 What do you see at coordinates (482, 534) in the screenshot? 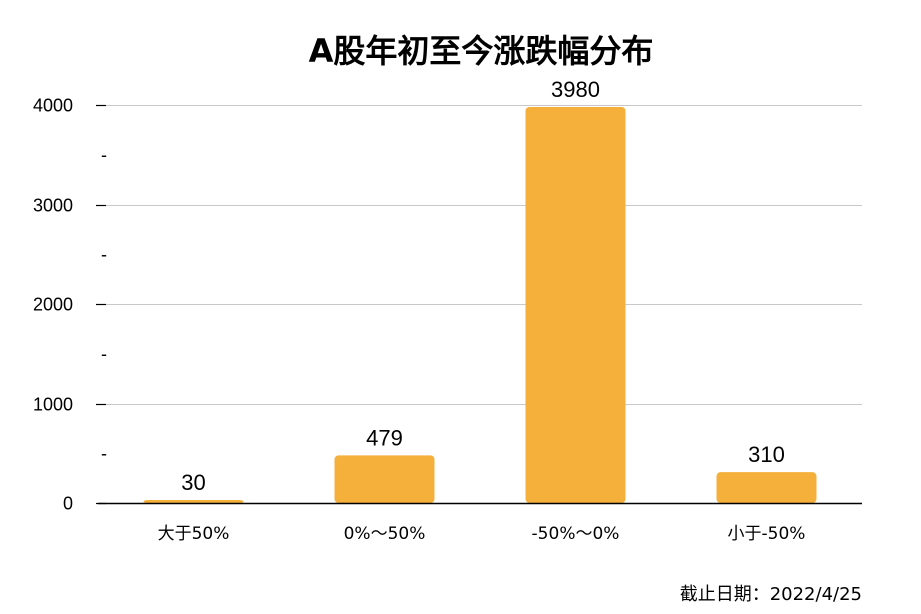
I see `x-axis-categories: 大于50% 0%～50% -50%～0% 小于-50%` at bounding box center [482, 534].